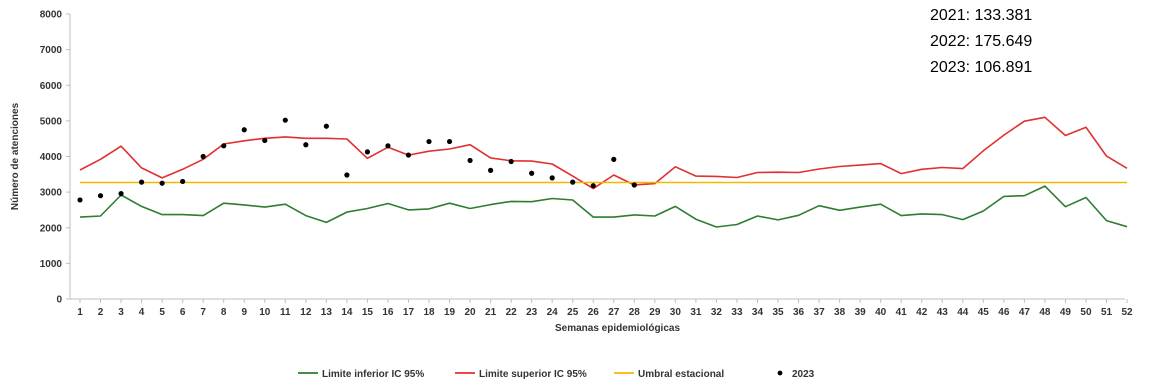 The height and width of the screenshot is (385, 1152). I want to click on x-tick-label: 18, so click(429, 312).